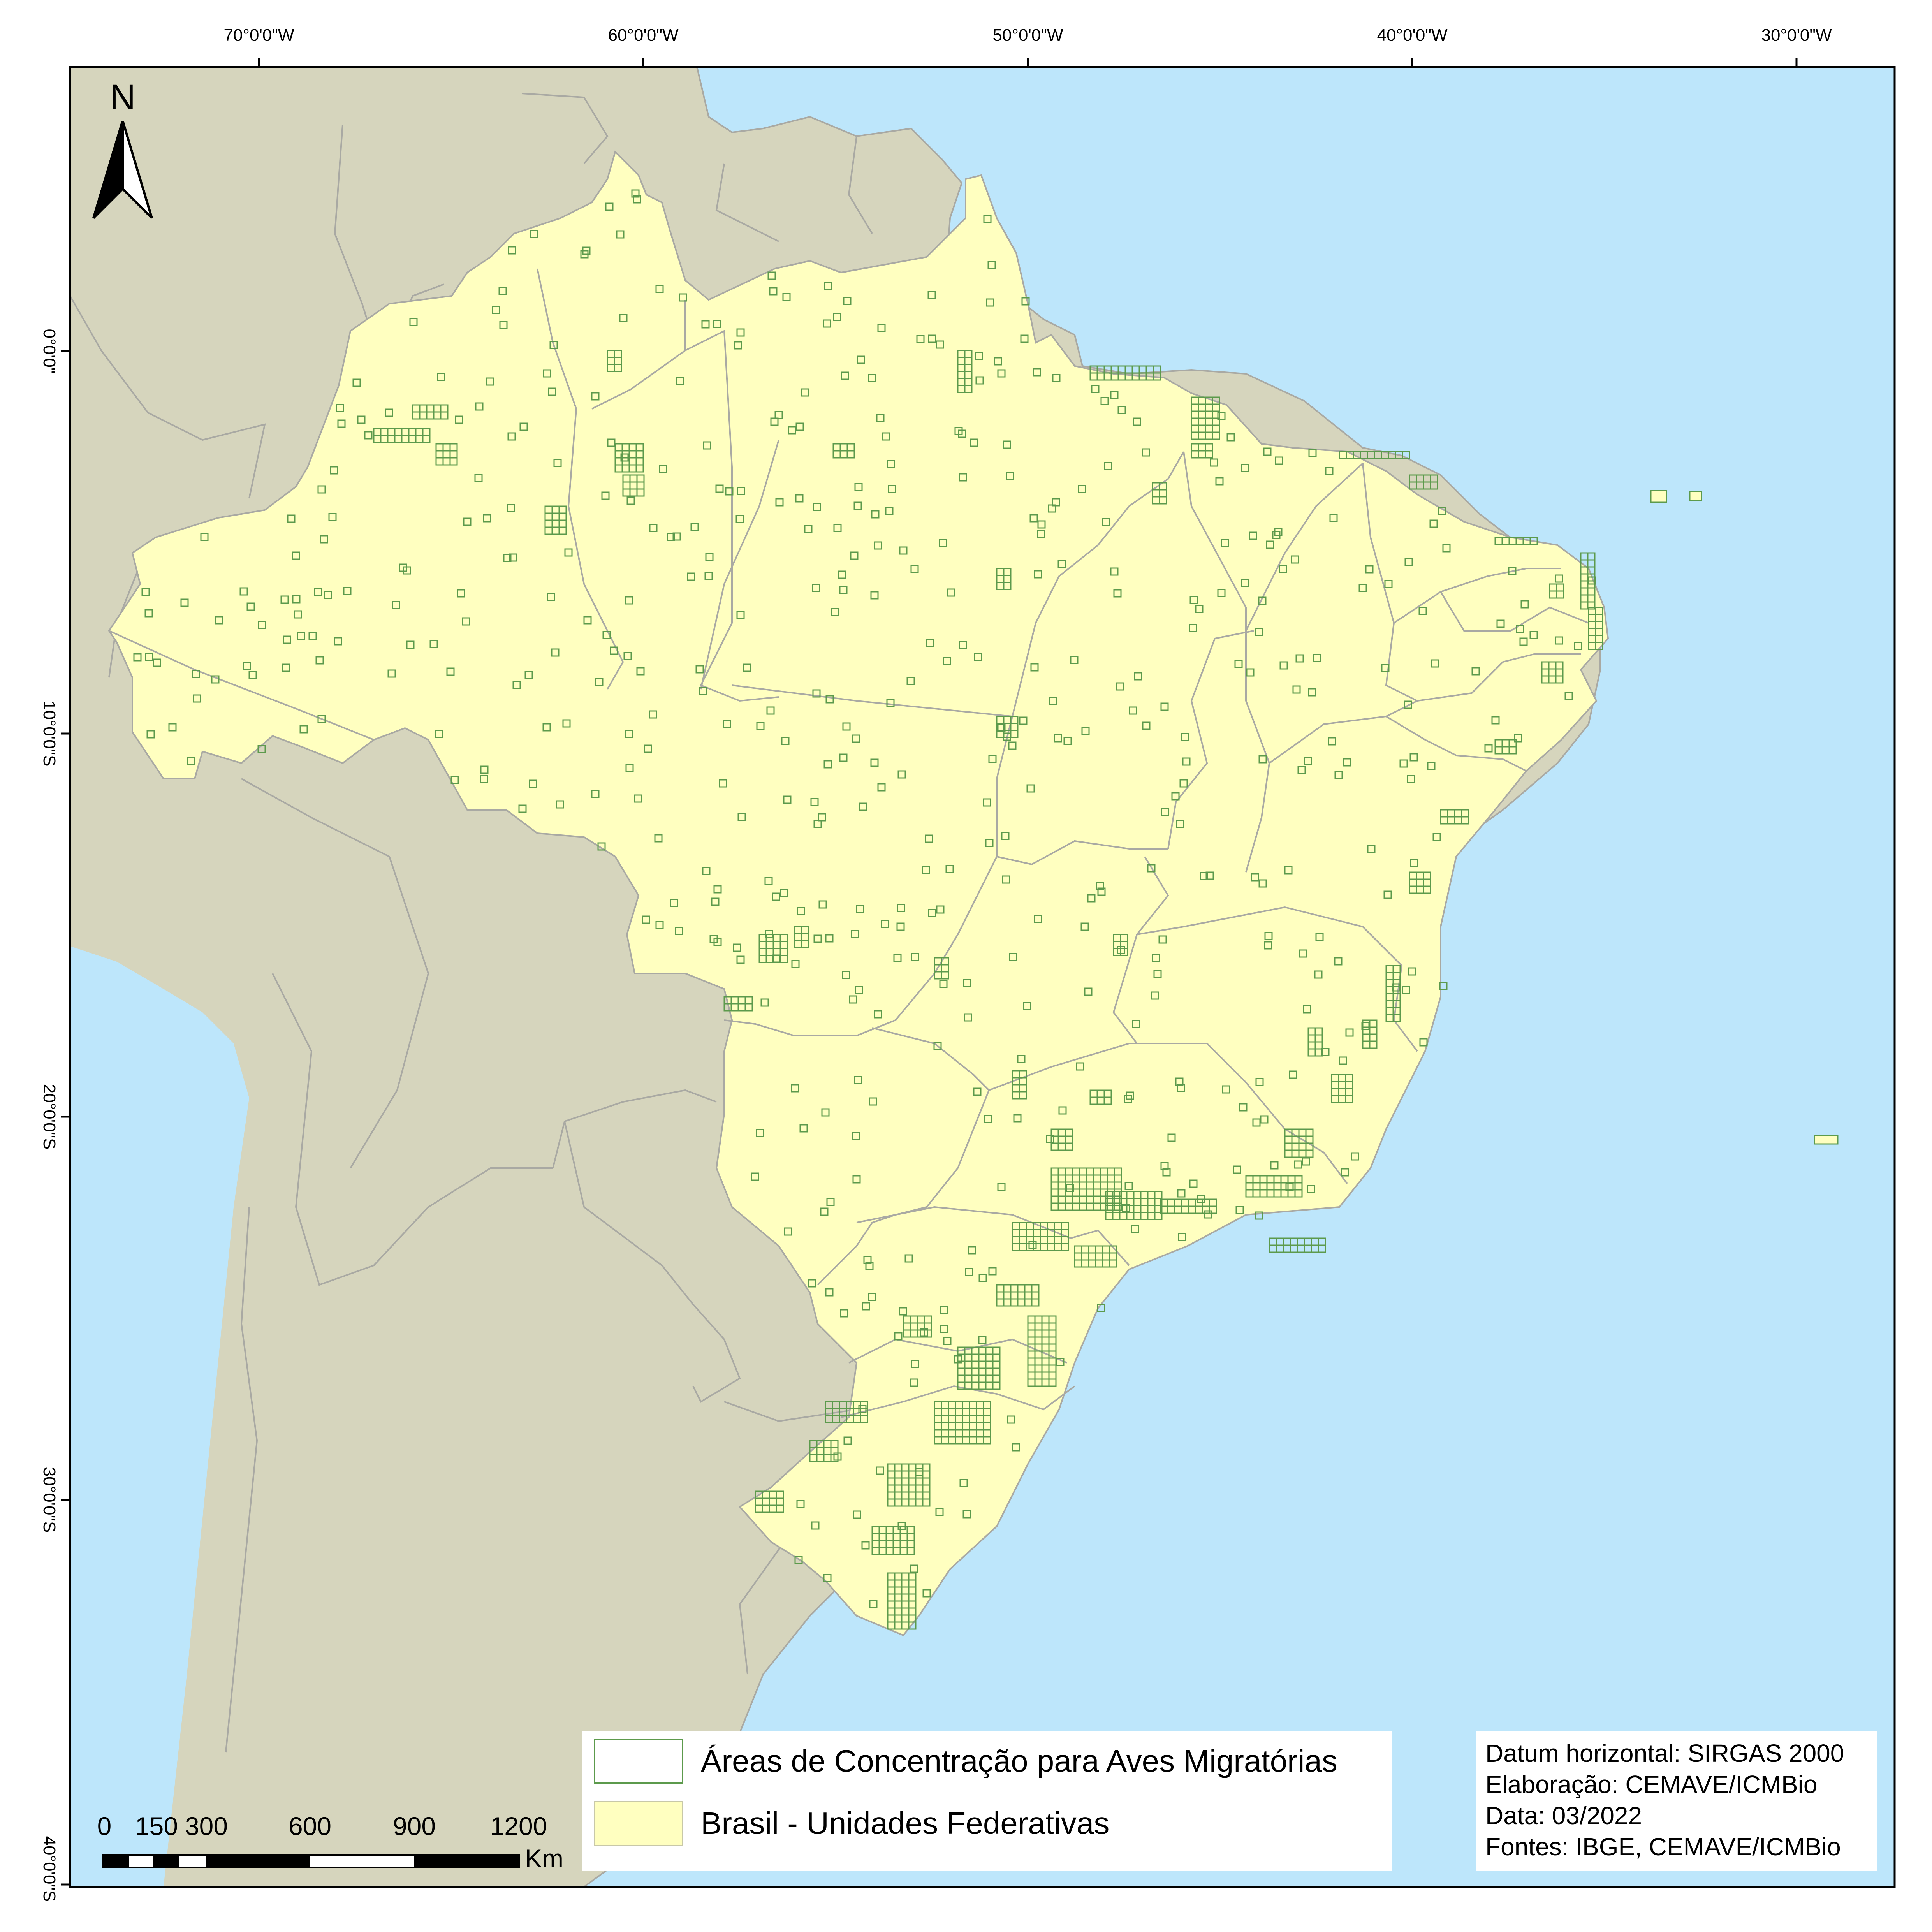  Describe the element at coordinates (49, 351) in the screenshot. I see `lat-label-0: 0°0'0"` at that location.